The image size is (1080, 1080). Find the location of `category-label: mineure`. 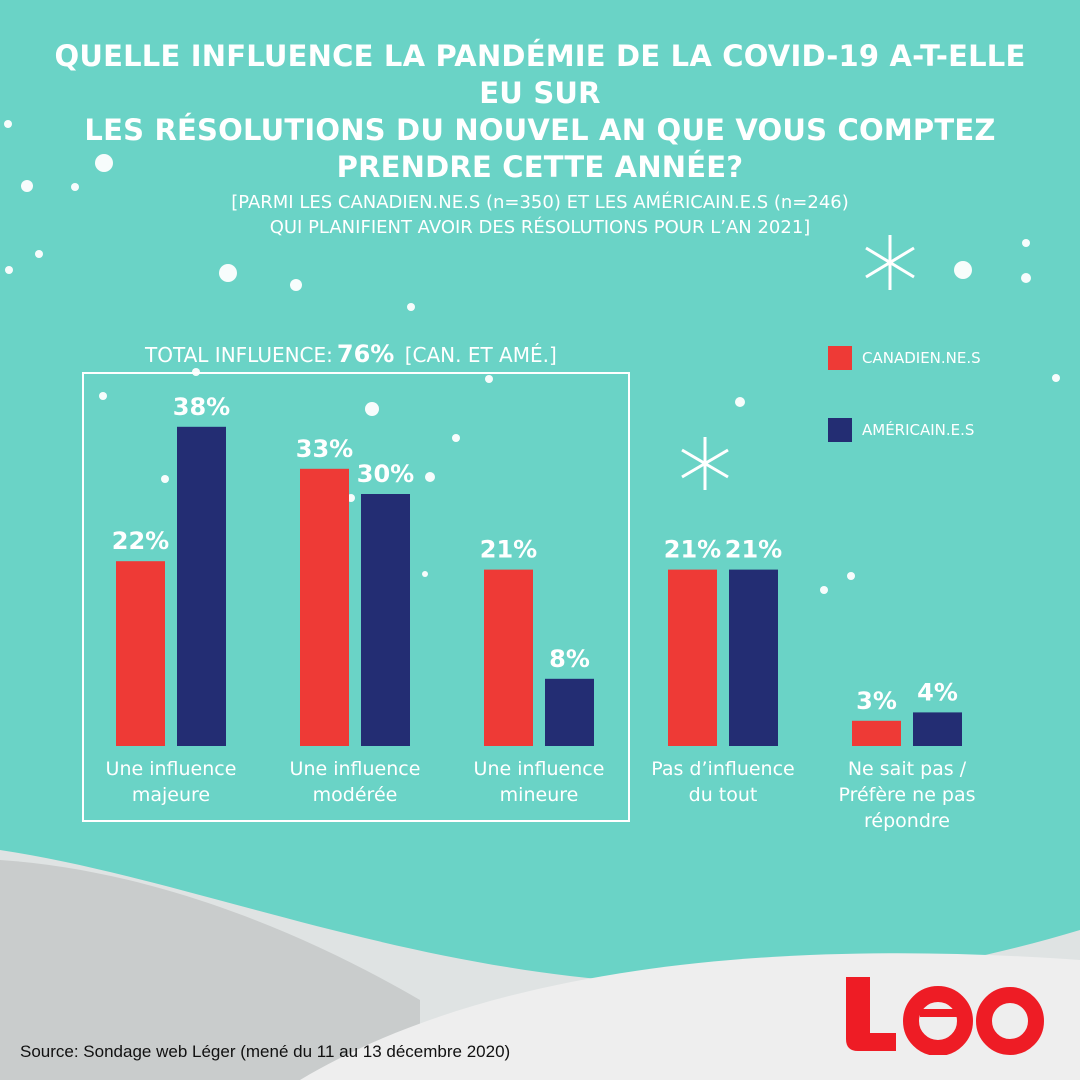

category-label: mineure is located at coordinates (539, 795).